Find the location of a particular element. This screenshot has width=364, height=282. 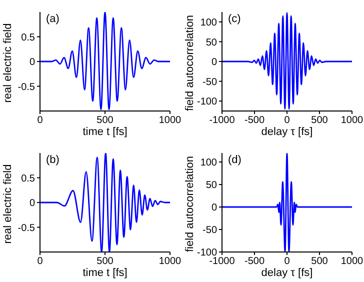

y-tick-label: -100 is located at coordinates (207, 102).